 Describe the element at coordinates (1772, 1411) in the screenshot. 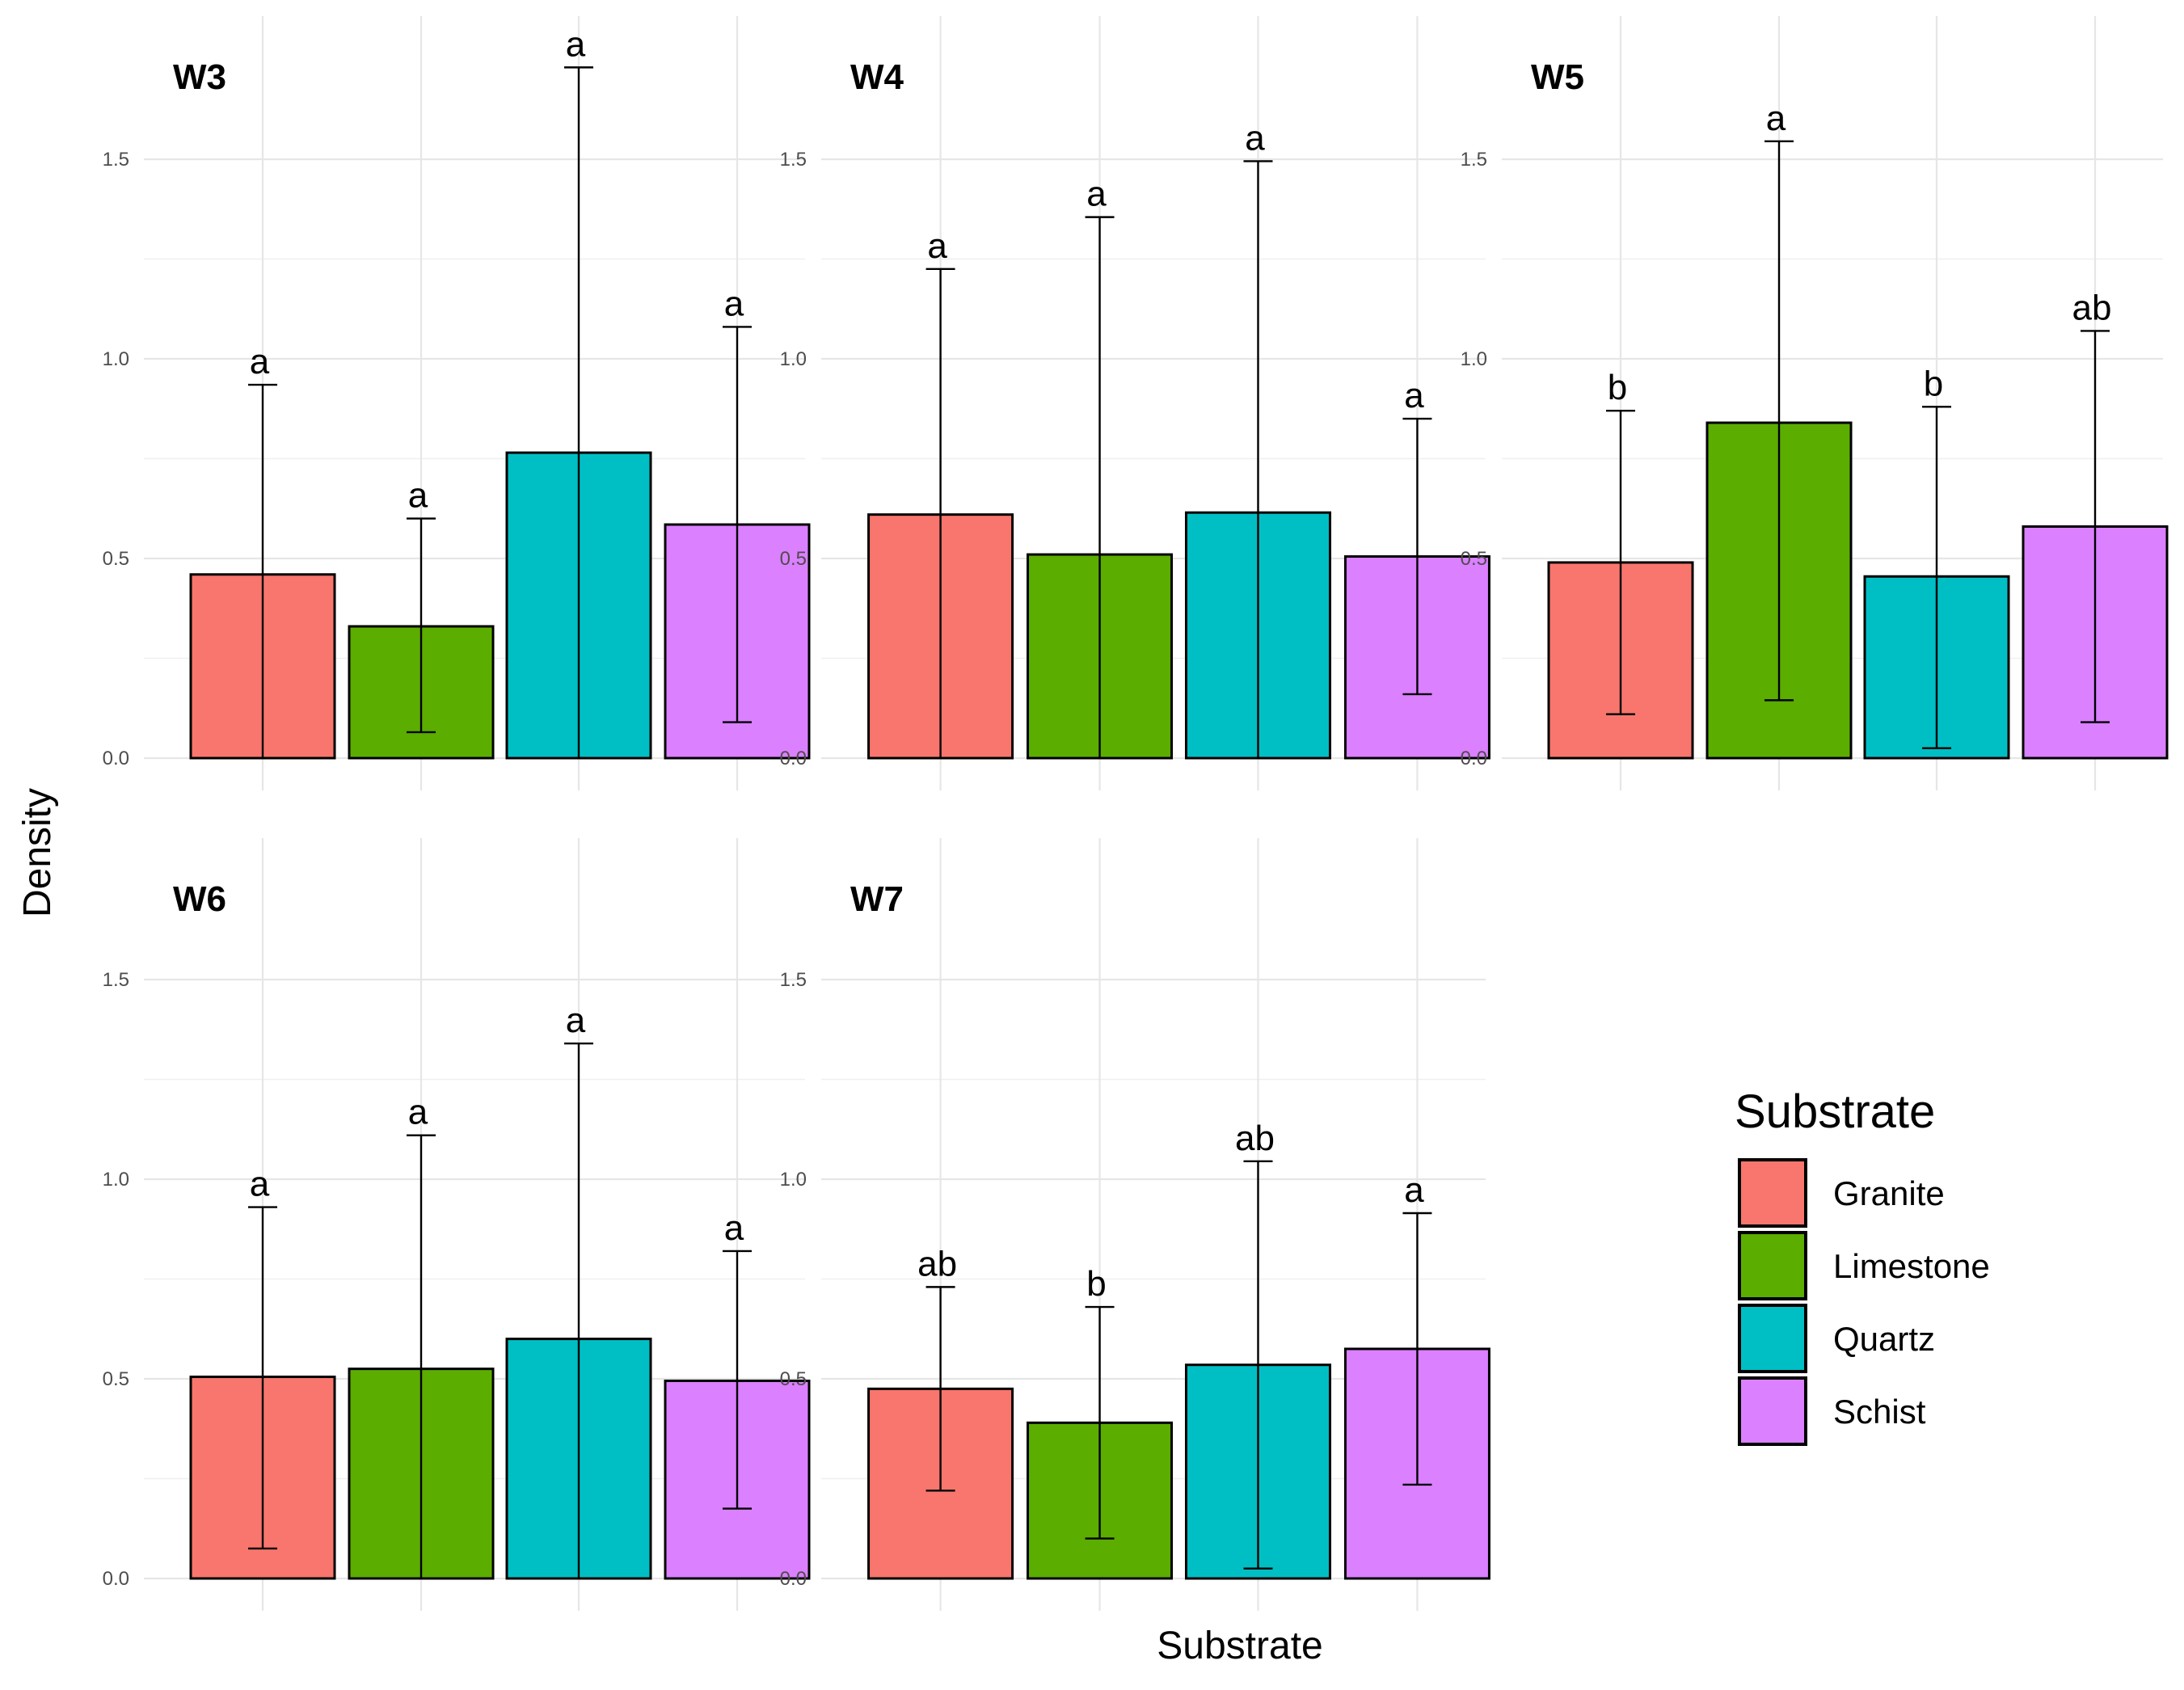

I see `legend-key-schist` at that location.